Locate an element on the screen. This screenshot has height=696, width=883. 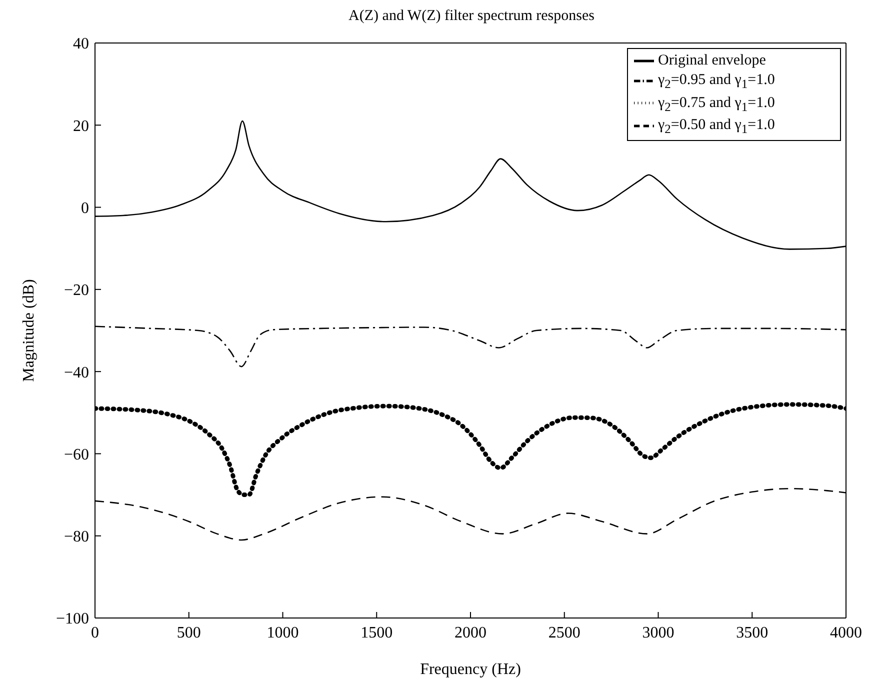
y-tick-label: −80 is located at coordinates (76, 537).